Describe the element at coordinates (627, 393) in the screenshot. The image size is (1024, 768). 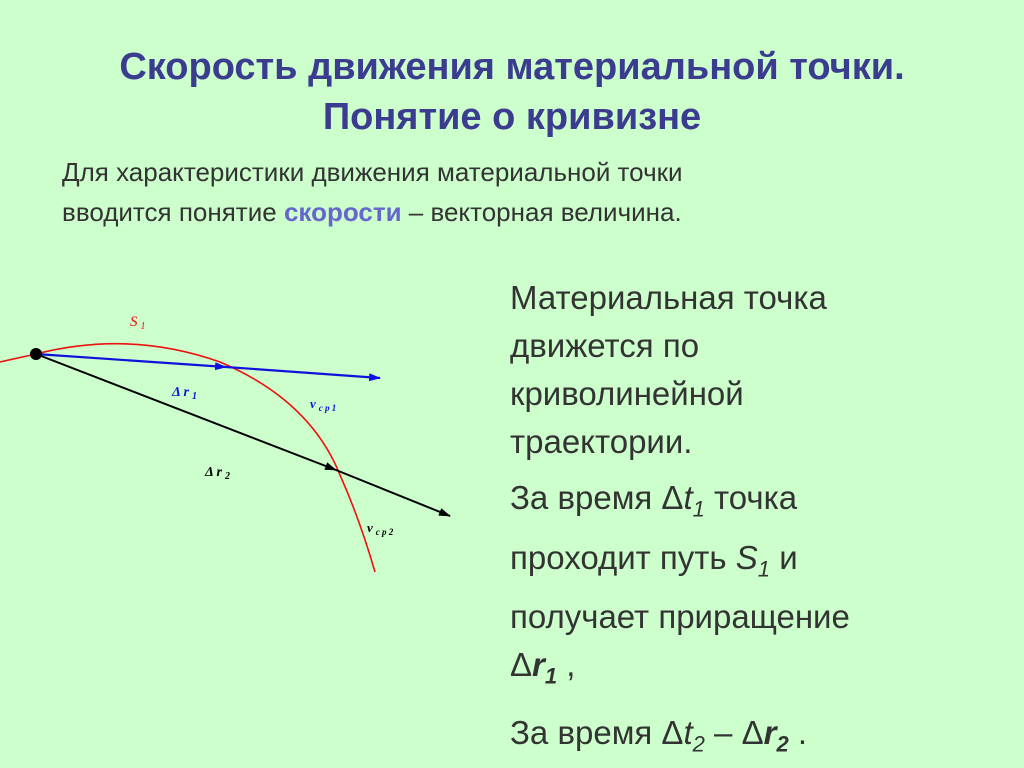
I see `body-line: криволинейной` at that location.